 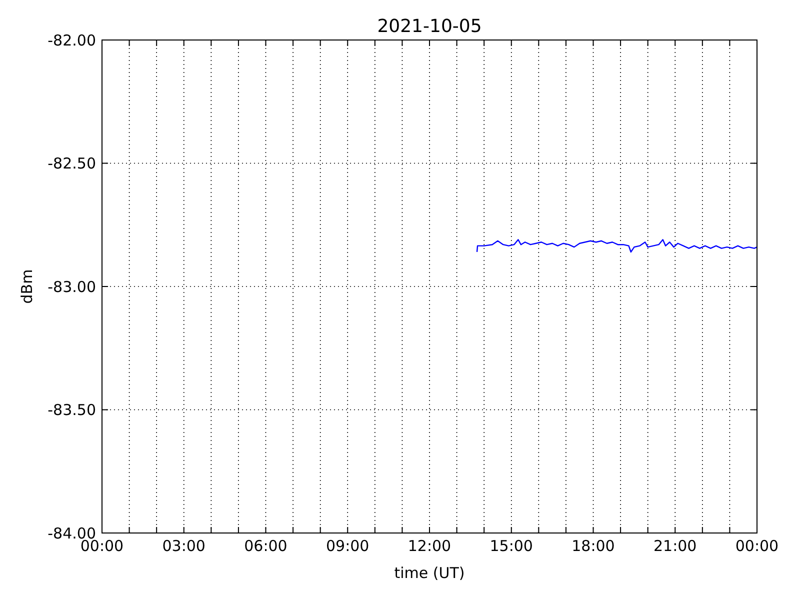 I want to click on x-tick-label: 03:00, so click(x=184, y=546).